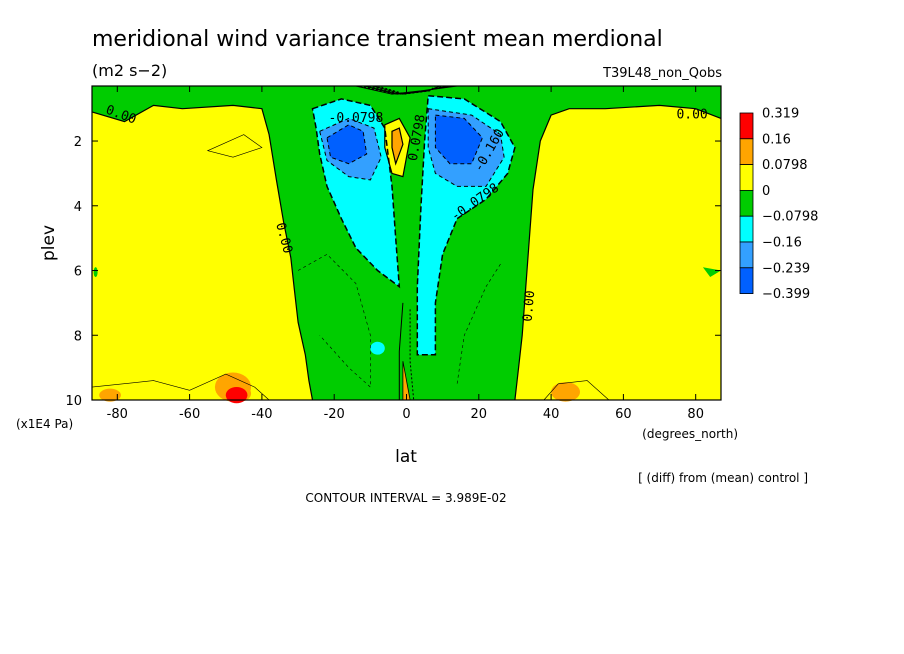 The image size is (904, 654). I want to click on peak-negative-west, so click(347, 144).